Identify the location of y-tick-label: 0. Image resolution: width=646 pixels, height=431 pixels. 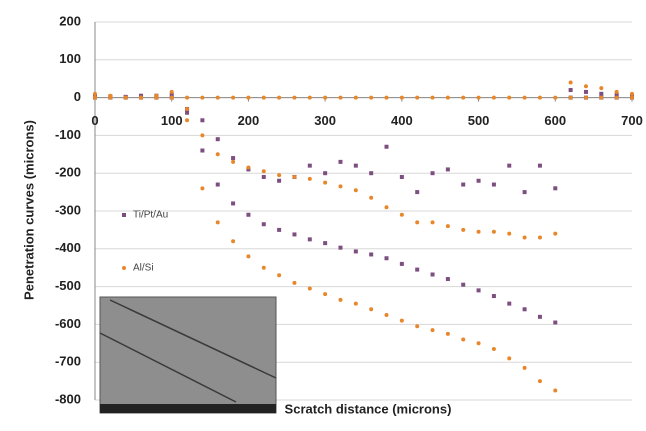
(77, 96).